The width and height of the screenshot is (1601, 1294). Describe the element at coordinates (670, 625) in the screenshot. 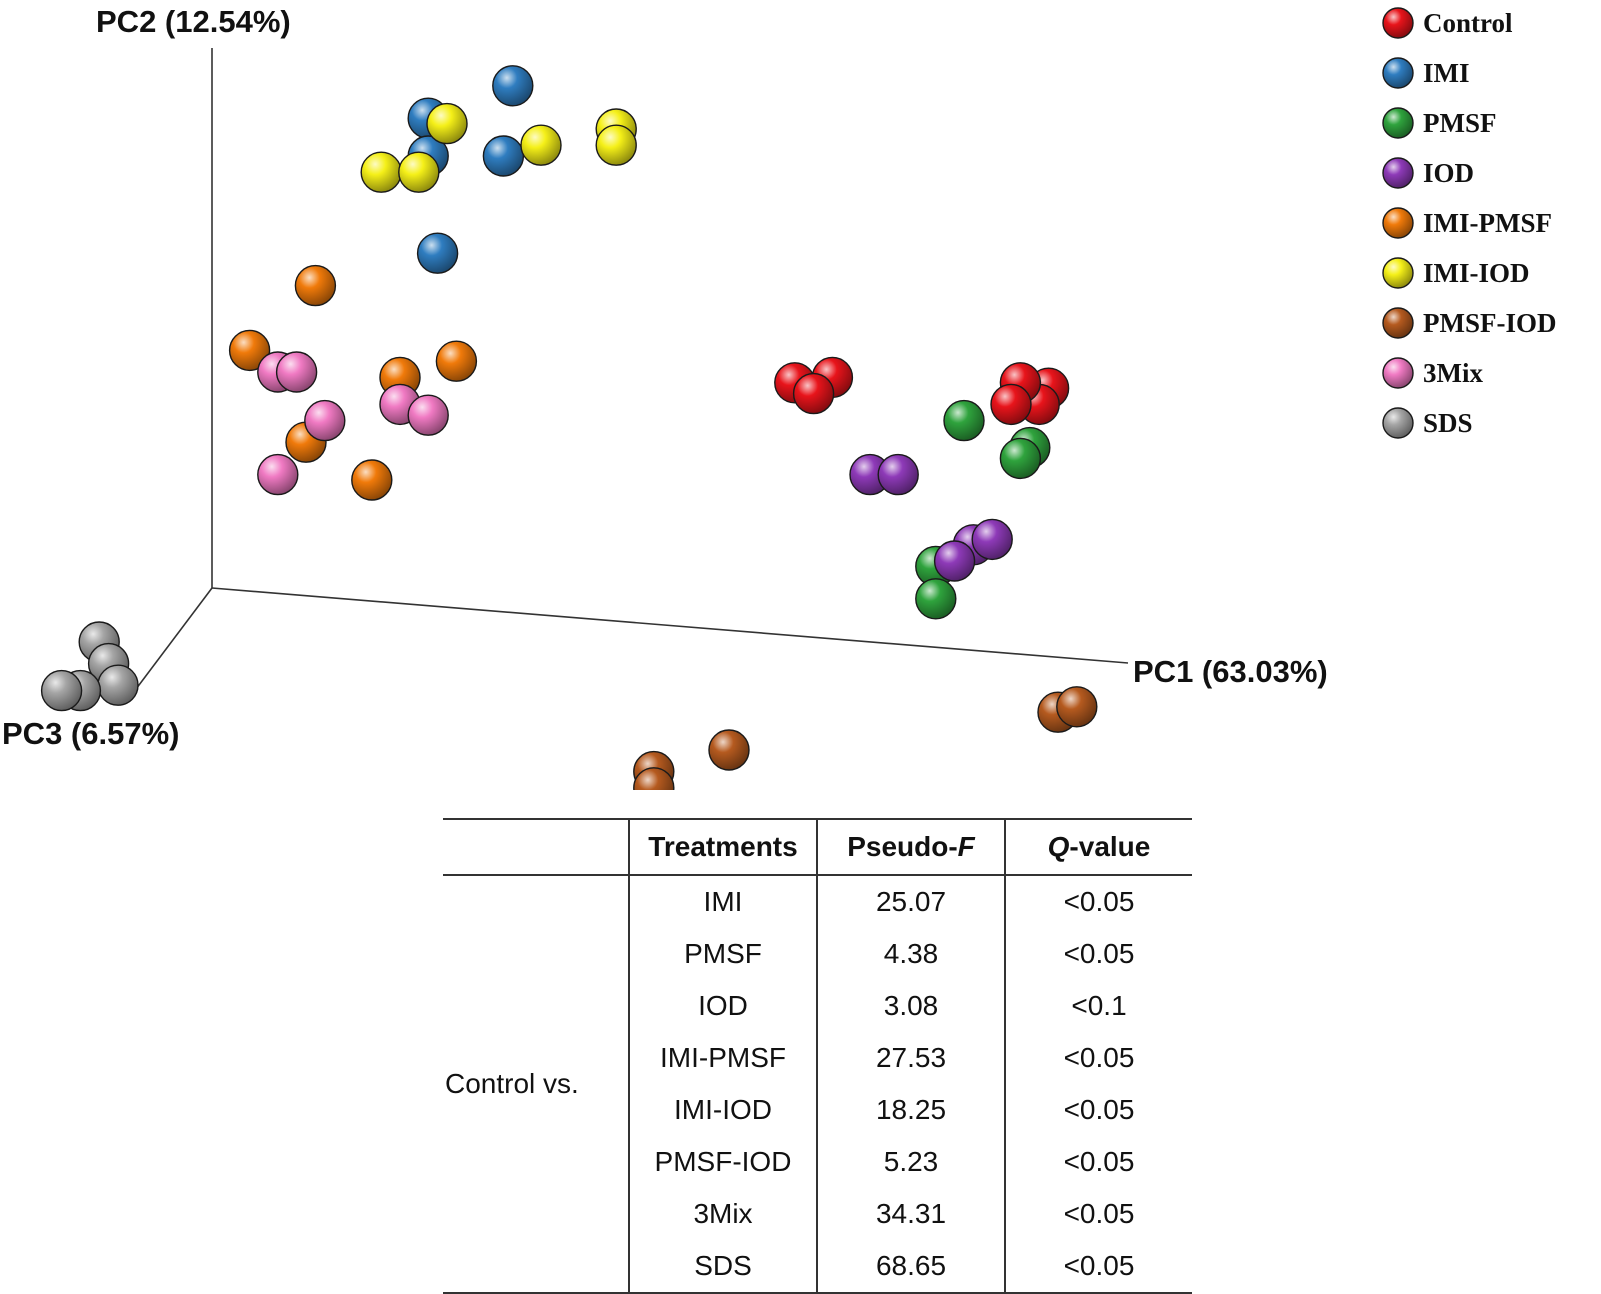

I see `pc1-axis-line` at that location.